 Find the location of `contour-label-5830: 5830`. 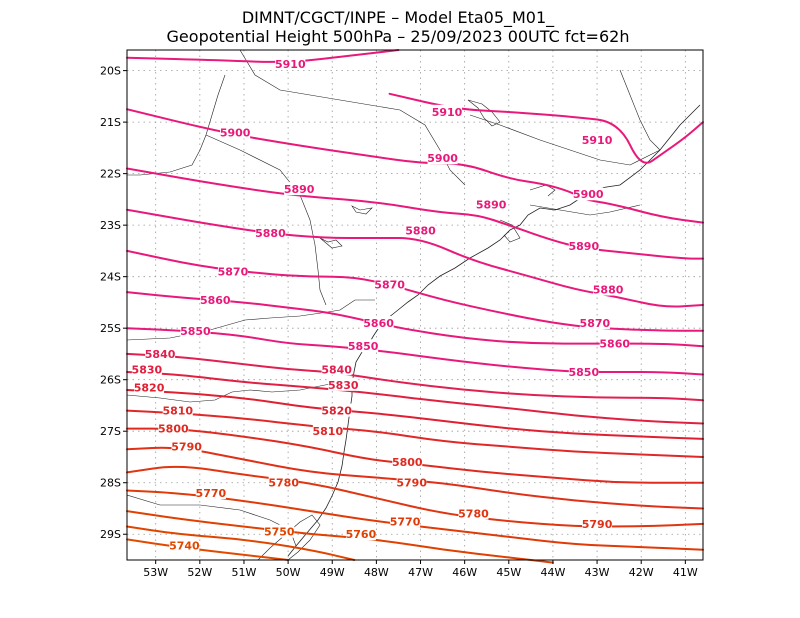

contour-label-5830: 5830 is located at coordinates (147, 369).